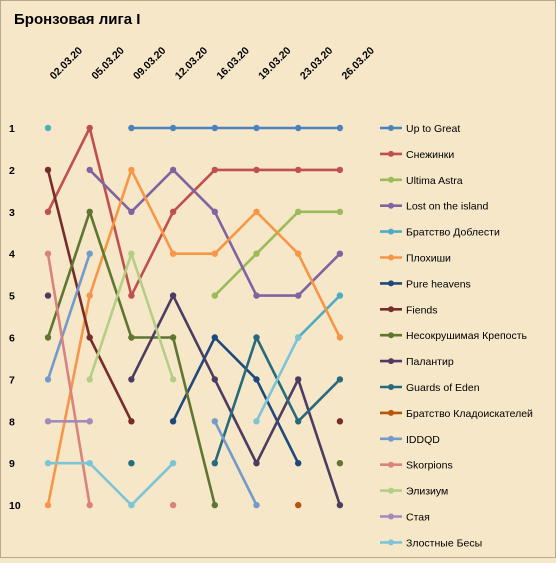  What do you see at coordinates (12, 255) in the screenshot?
I see `y-tick-label: 4` at bounding box center [12, 255].